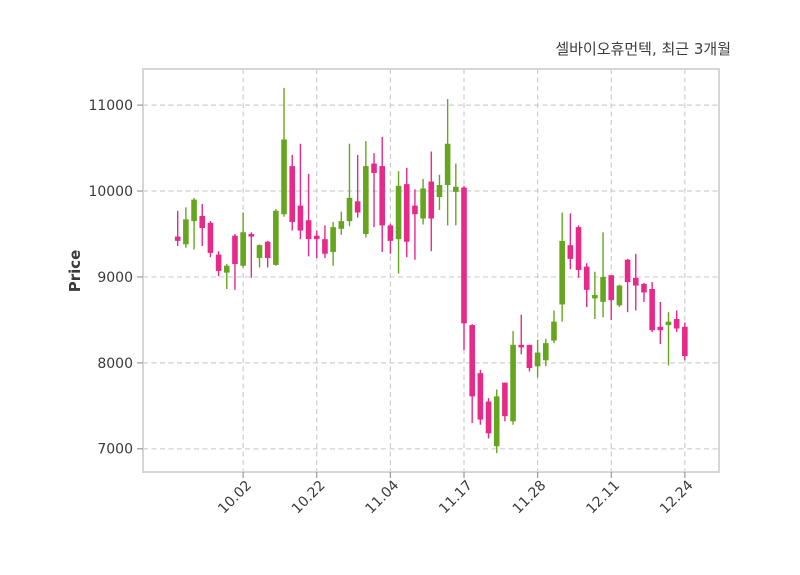 Image resolution: width=800 pixels, height=575 pixels. I want to click on y-tick-label: 9000, so click(115, 278).